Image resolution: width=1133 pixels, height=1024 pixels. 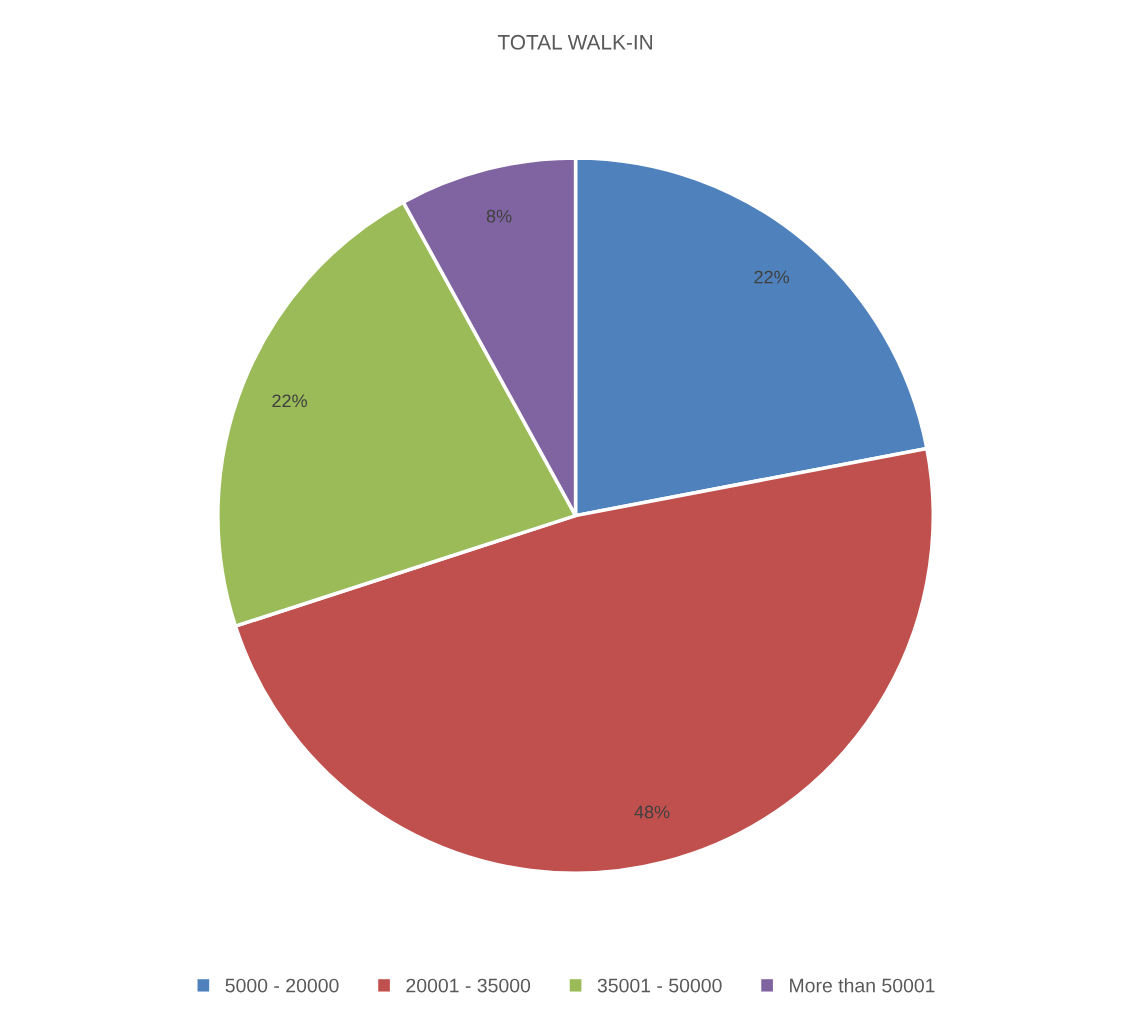 I want to click on legend-label: More than 50001, so click(x=862, y=985).